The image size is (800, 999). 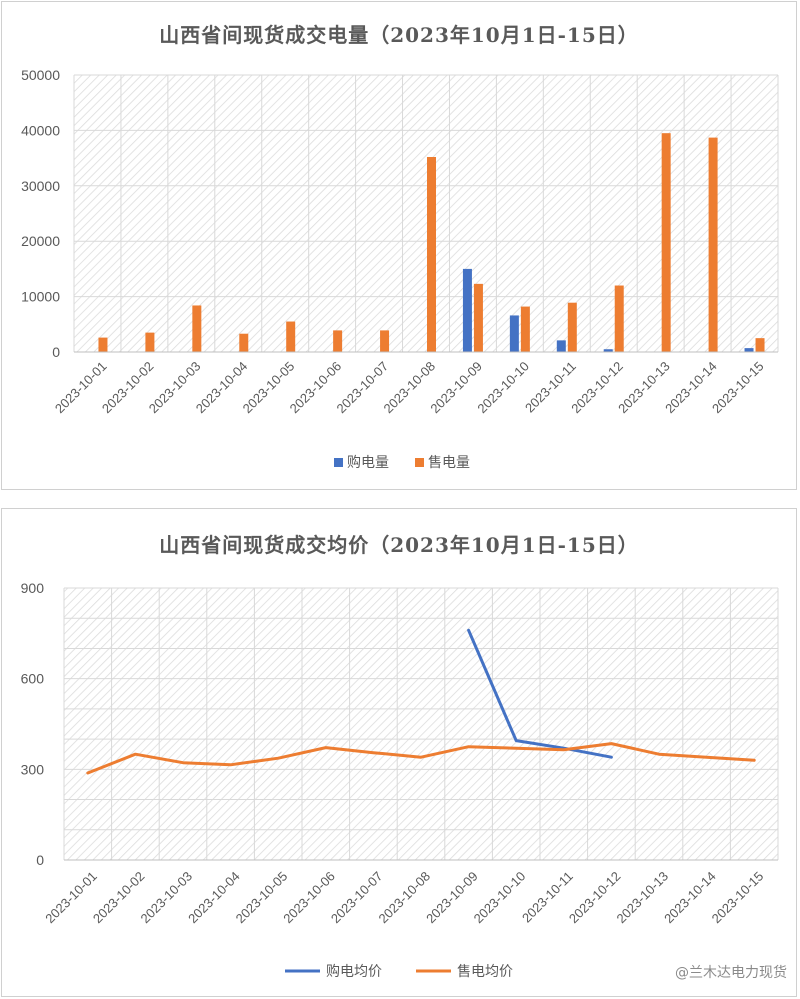 I want to click on legend-label-sell: 售电均价, so click(x=485, y=972).